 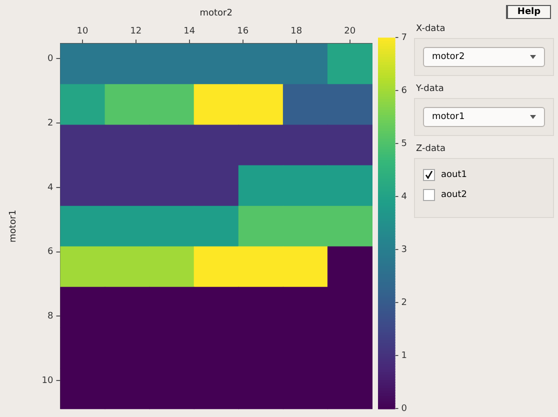 What do you see at coordinates (216, 13) in the screenshot?
I see `x-axis-title: motor2` at bounding box center [216, 13].